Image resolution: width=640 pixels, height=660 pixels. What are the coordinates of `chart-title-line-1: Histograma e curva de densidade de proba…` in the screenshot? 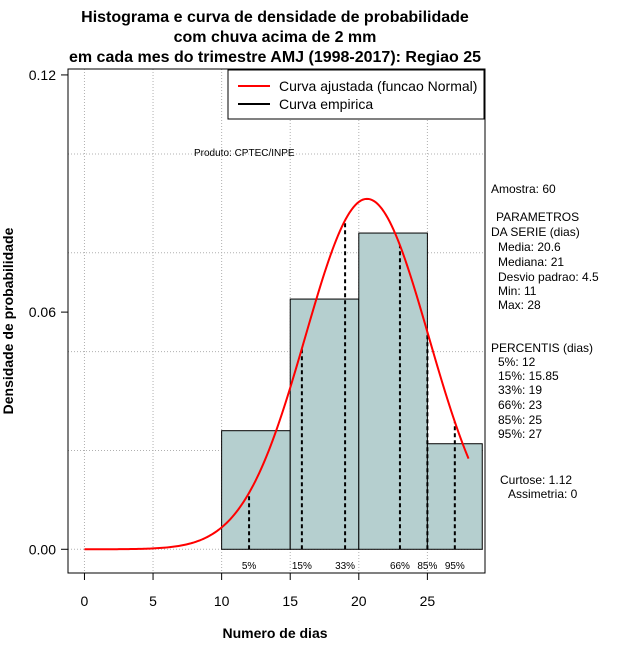 It's located at (275, 17).